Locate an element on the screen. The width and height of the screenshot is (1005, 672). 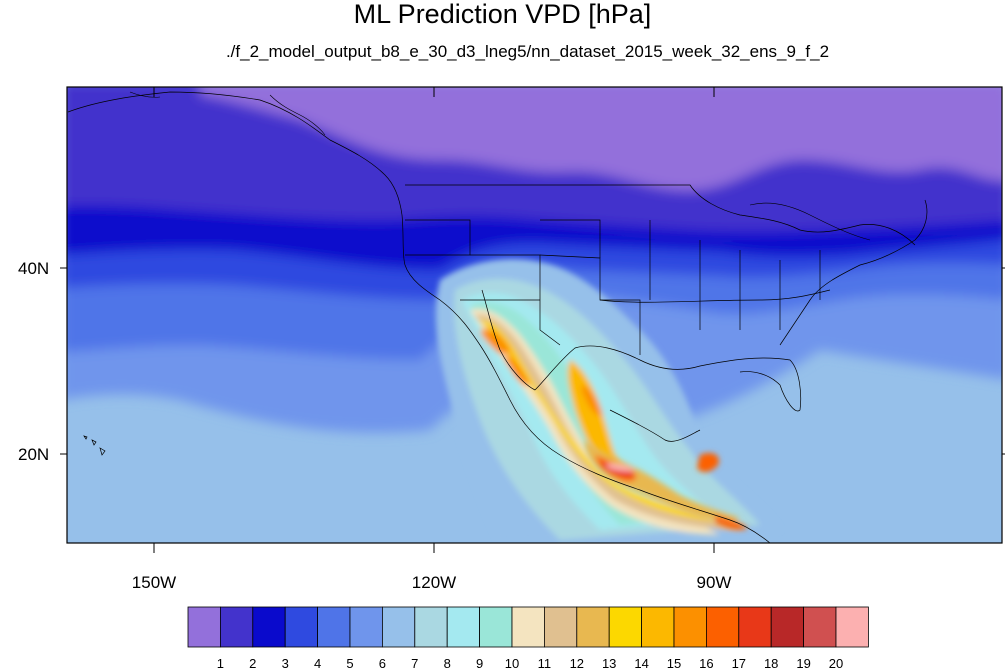
colorbar-level-label: 3 is located at coordinates (285, 663).